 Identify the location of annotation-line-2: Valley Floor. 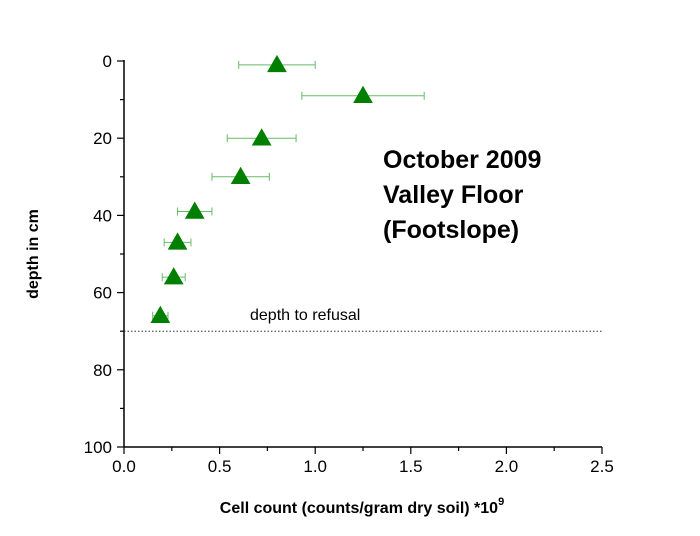
(453, 195).